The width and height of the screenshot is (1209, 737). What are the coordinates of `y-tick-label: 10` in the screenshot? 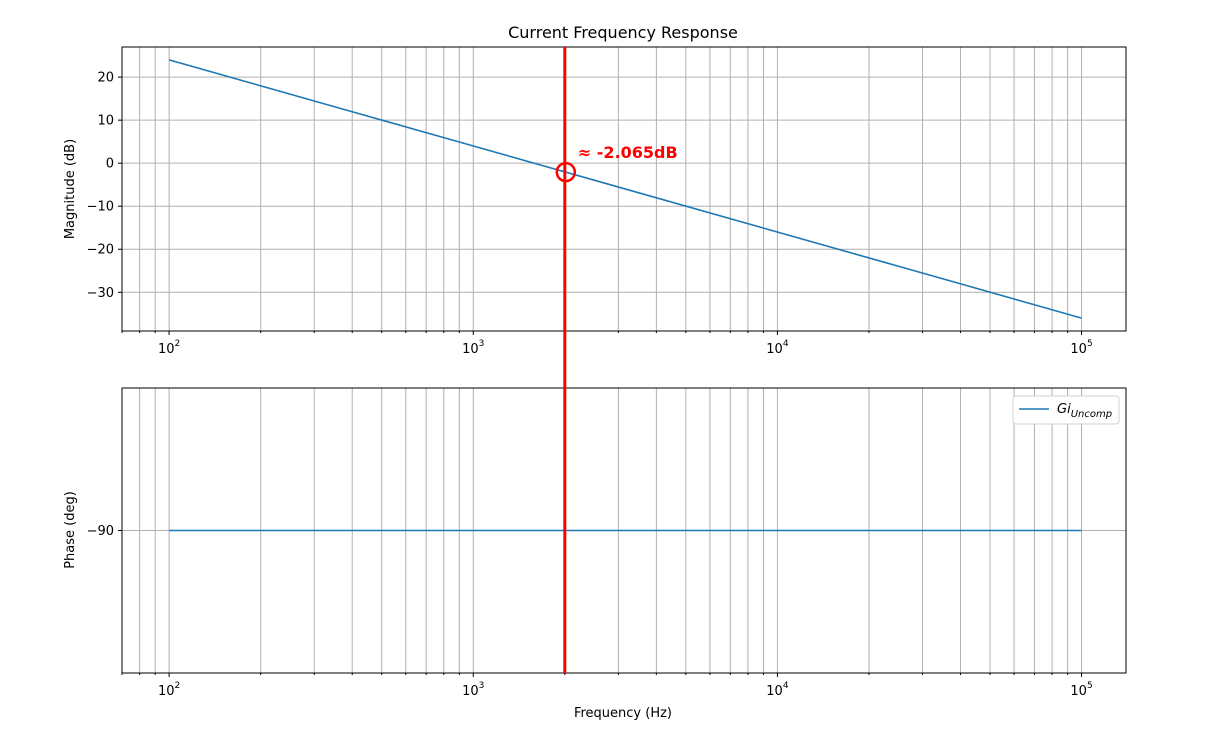 It's located at (105, 121).